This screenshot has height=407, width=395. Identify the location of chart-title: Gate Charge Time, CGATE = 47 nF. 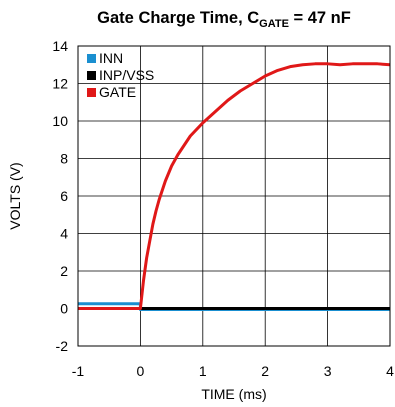
(224, 19).